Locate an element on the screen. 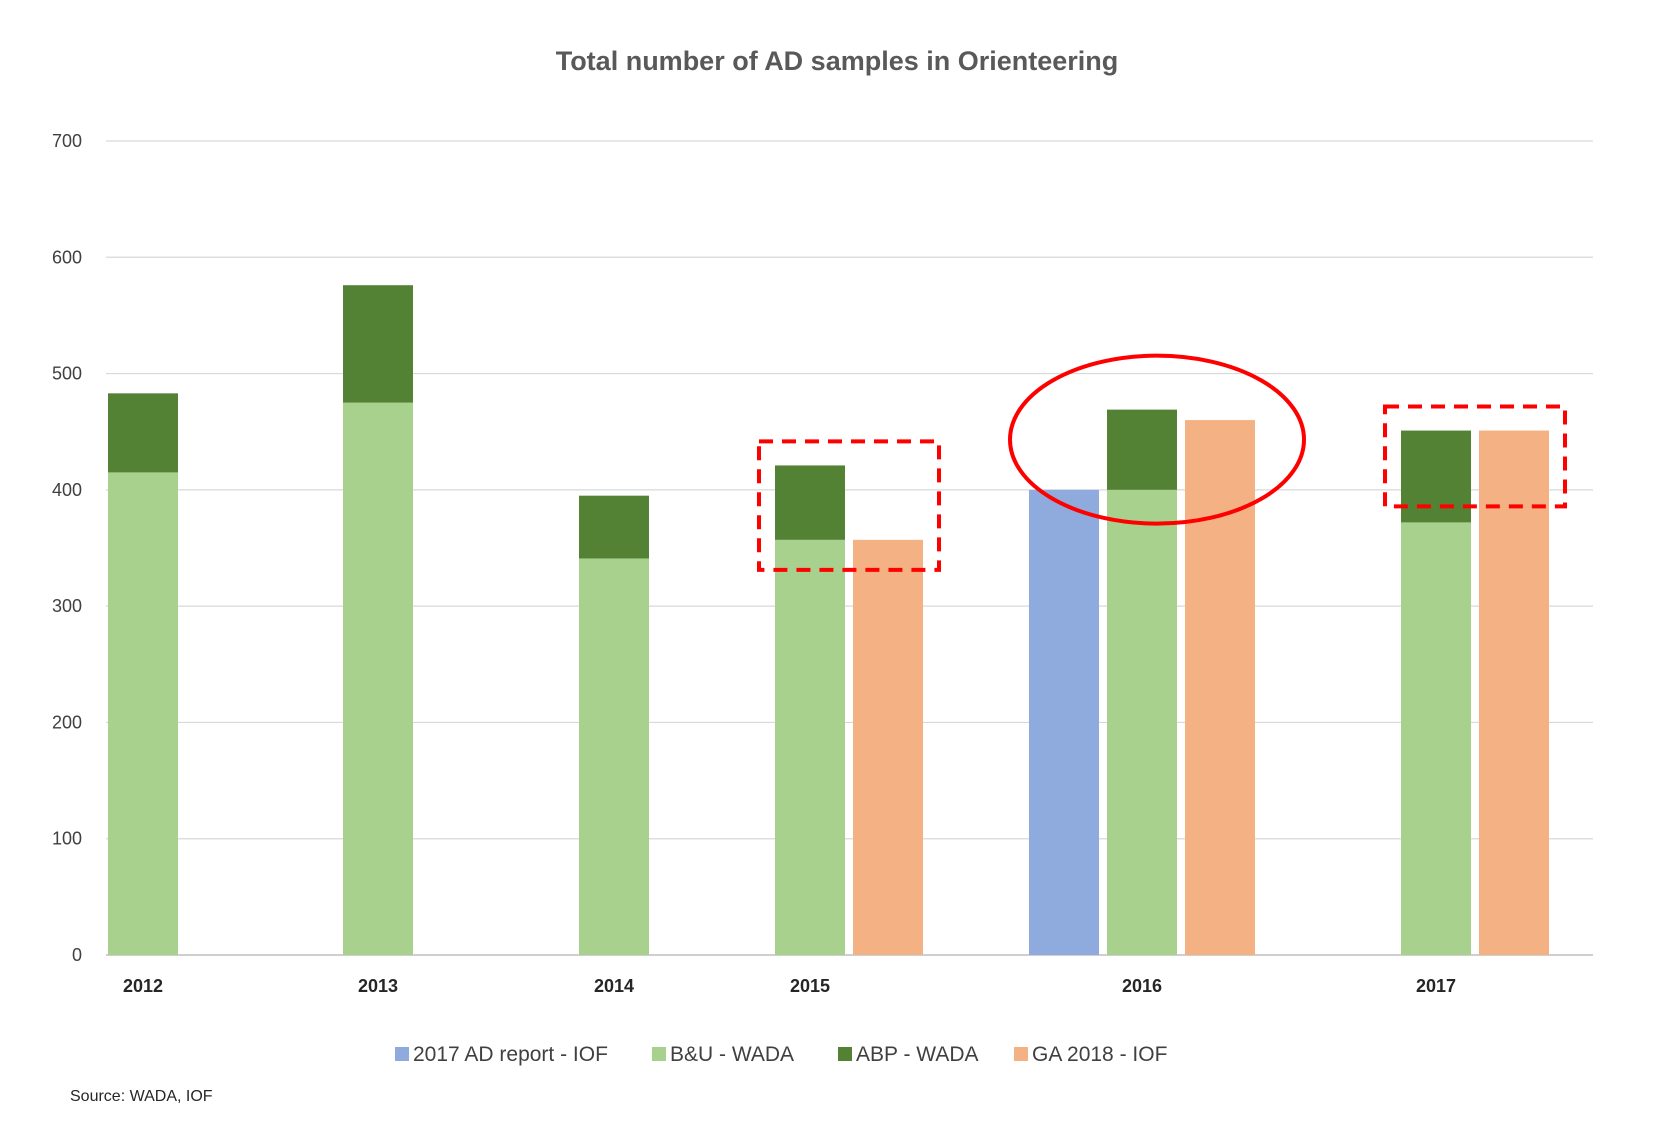 The height and width of the screenshot is (1127, 1674). annotations is located at coordinates (1162, 462).